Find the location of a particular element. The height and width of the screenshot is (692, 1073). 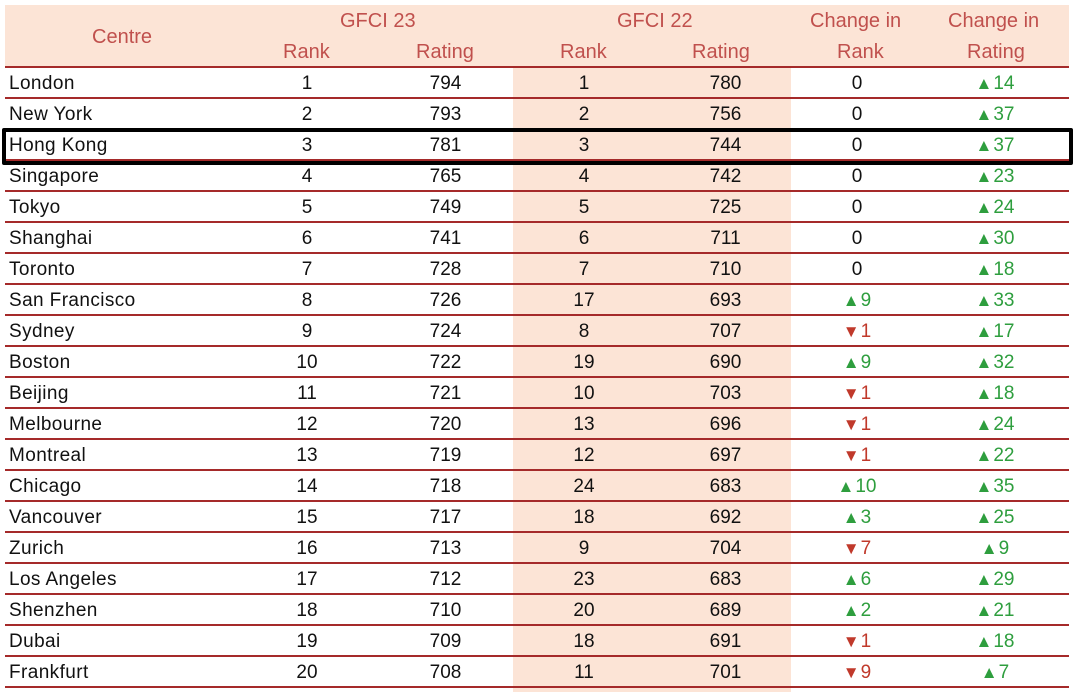

gfci23-rating: 781 is located at coordinates (445, 145).